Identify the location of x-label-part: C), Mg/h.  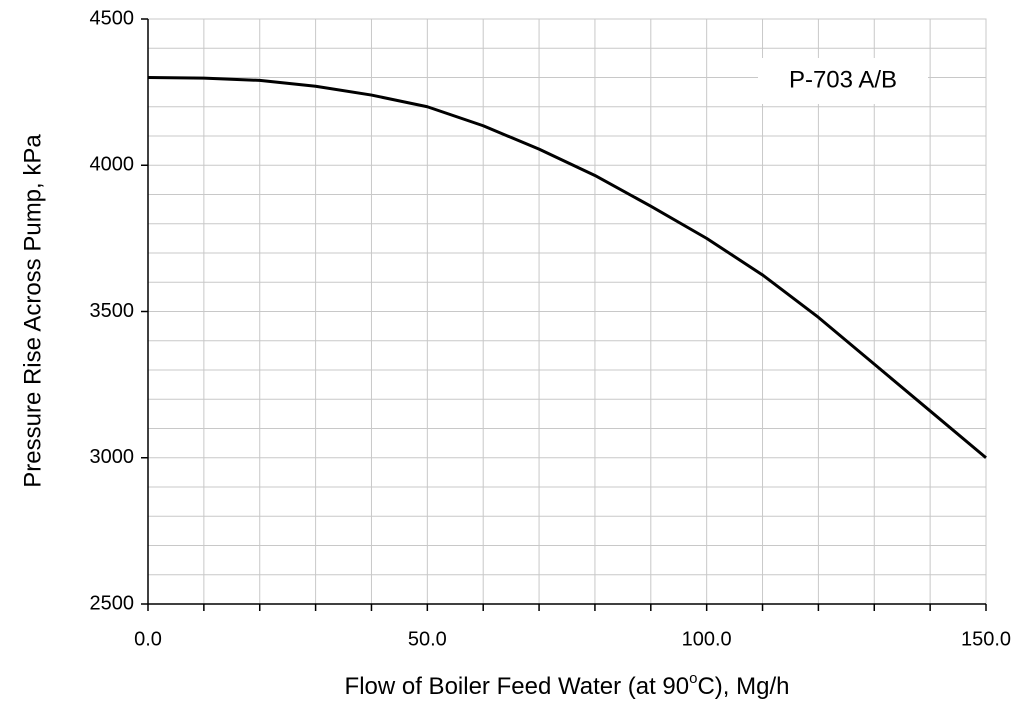
(743, 686).